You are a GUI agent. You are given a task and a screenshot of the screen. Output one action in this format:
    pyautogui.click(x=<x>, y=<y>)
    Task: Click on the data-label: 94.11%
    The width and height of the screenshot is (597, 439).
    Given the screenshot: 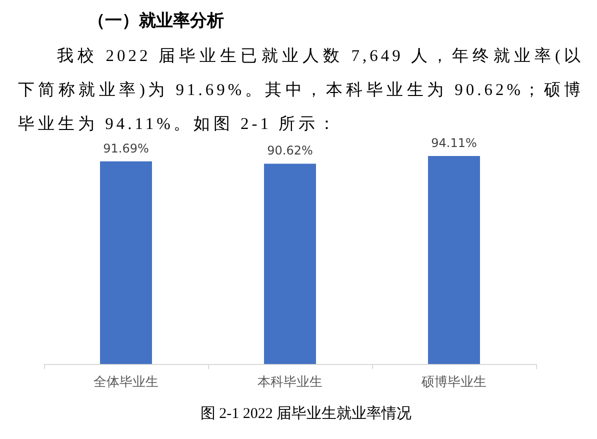 What is the action you would take?
    pyautogui.click(x=454, y=143)
    